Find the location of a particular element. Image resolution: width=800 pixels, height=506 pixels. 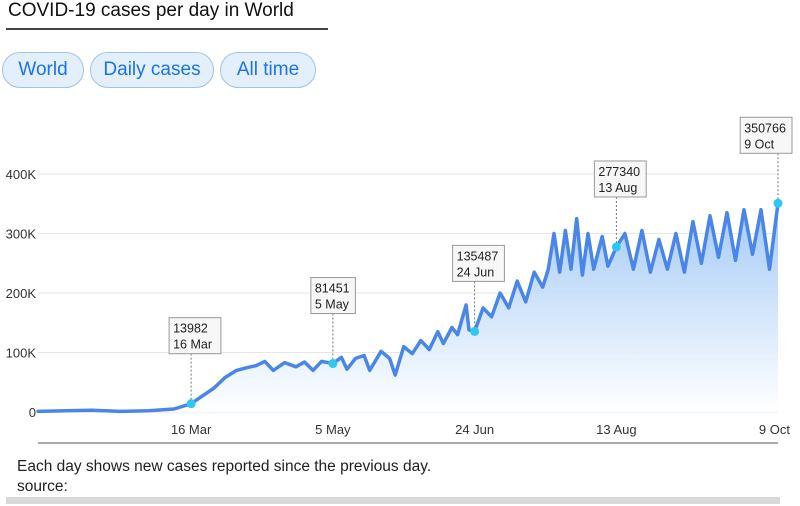

y-tick-label: 400K is located at coordinates (21, 174).